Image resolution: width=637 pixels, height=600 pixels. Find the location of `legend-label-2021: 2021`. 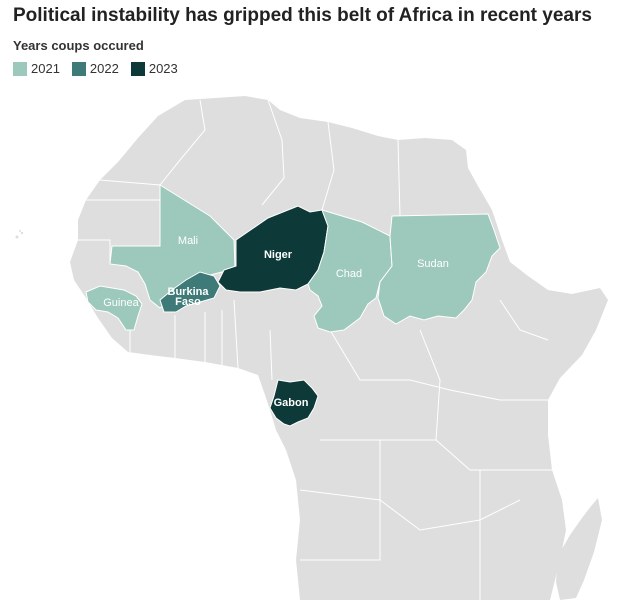

legend-label-2021: 2021 is located at coordinates (45, 68).